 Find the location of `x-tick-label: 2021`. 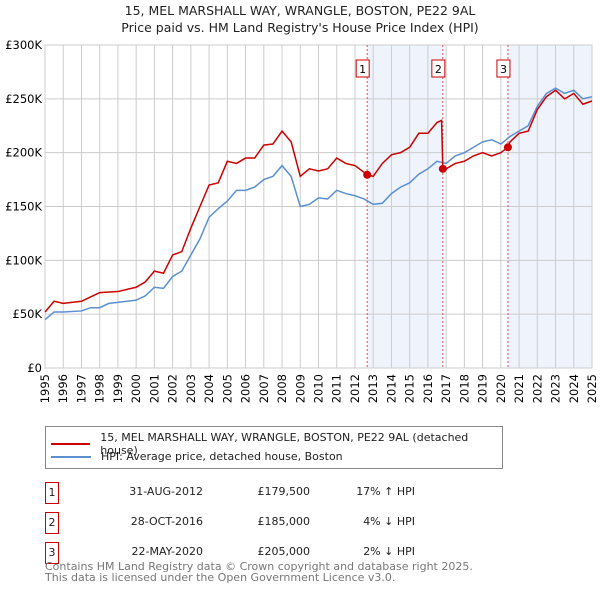

x-tick-label: 2021 is located at coordinates (519, 388).